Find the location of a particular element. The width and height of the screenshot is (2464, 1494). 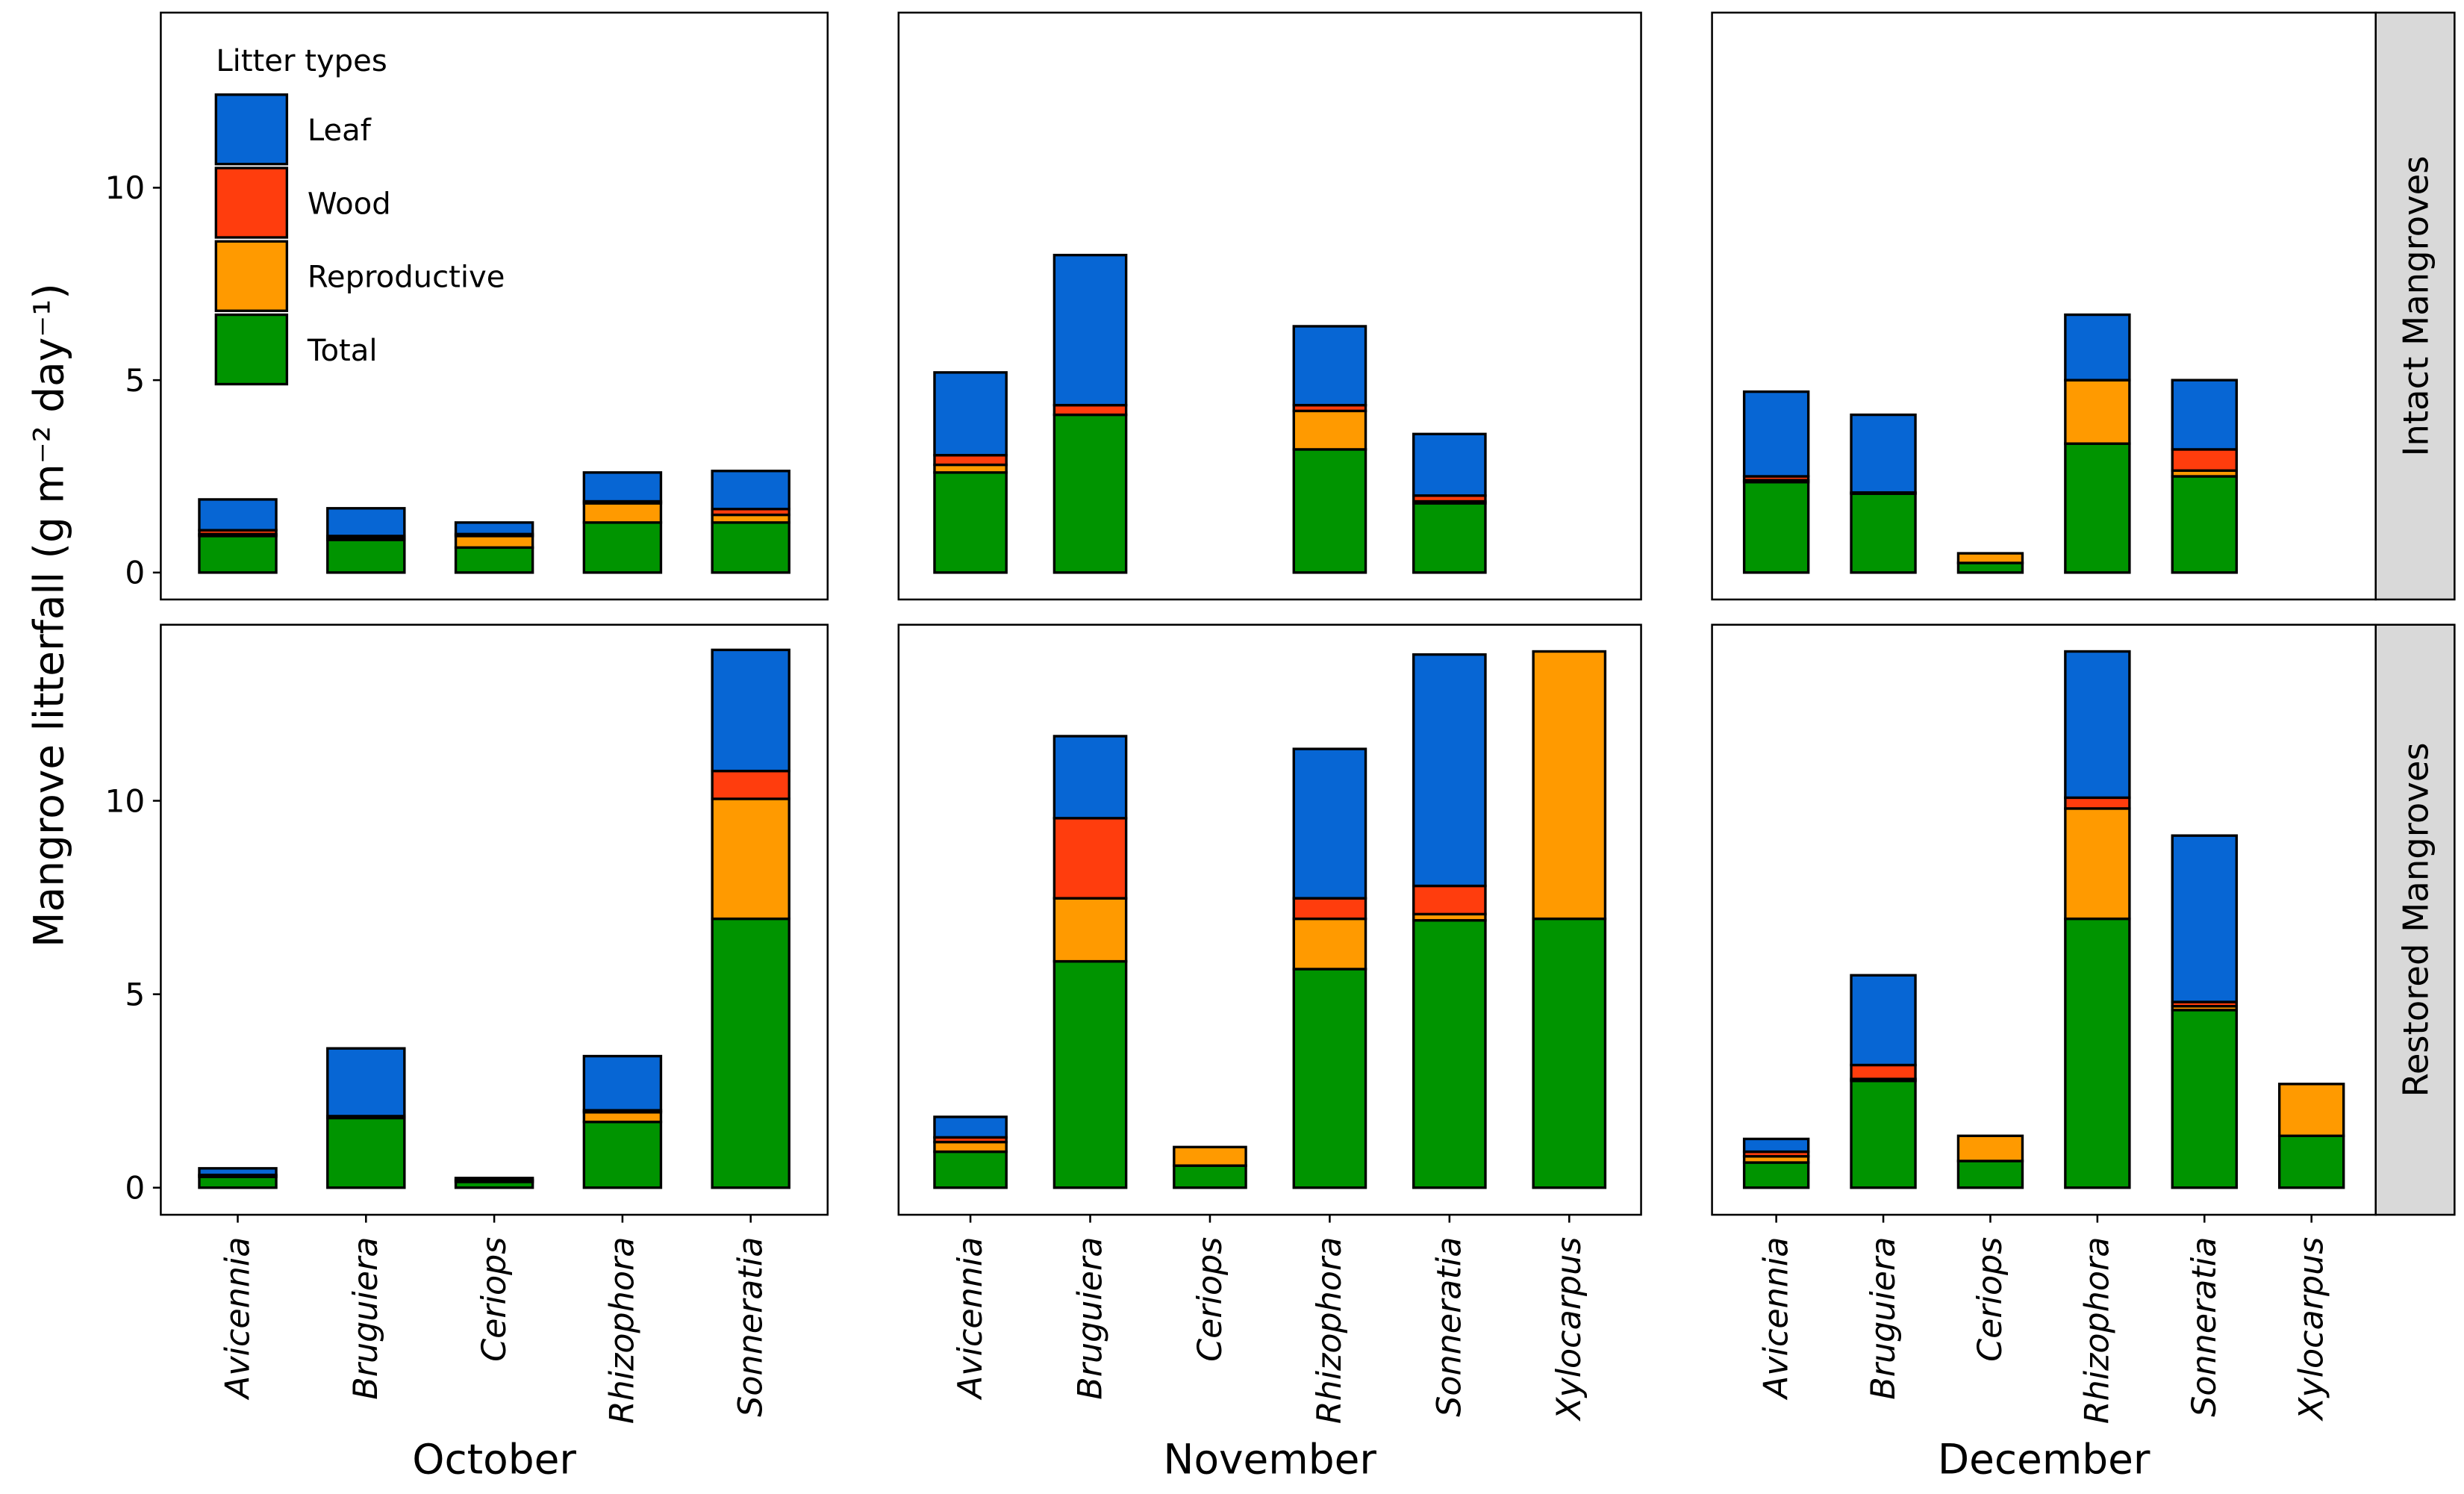

legend-label: Reproductive is located at coordinates (406, 278).